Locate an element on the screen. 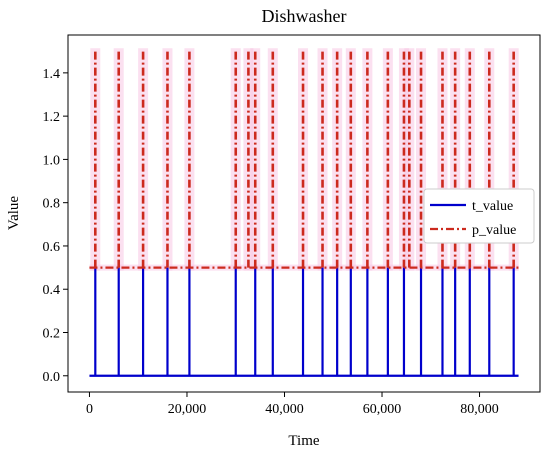 The height and width of the screenshot is (456, 550). x-axis: 0 20,000 40,000 60,000 80,000 is located at coordinates (292, 404).